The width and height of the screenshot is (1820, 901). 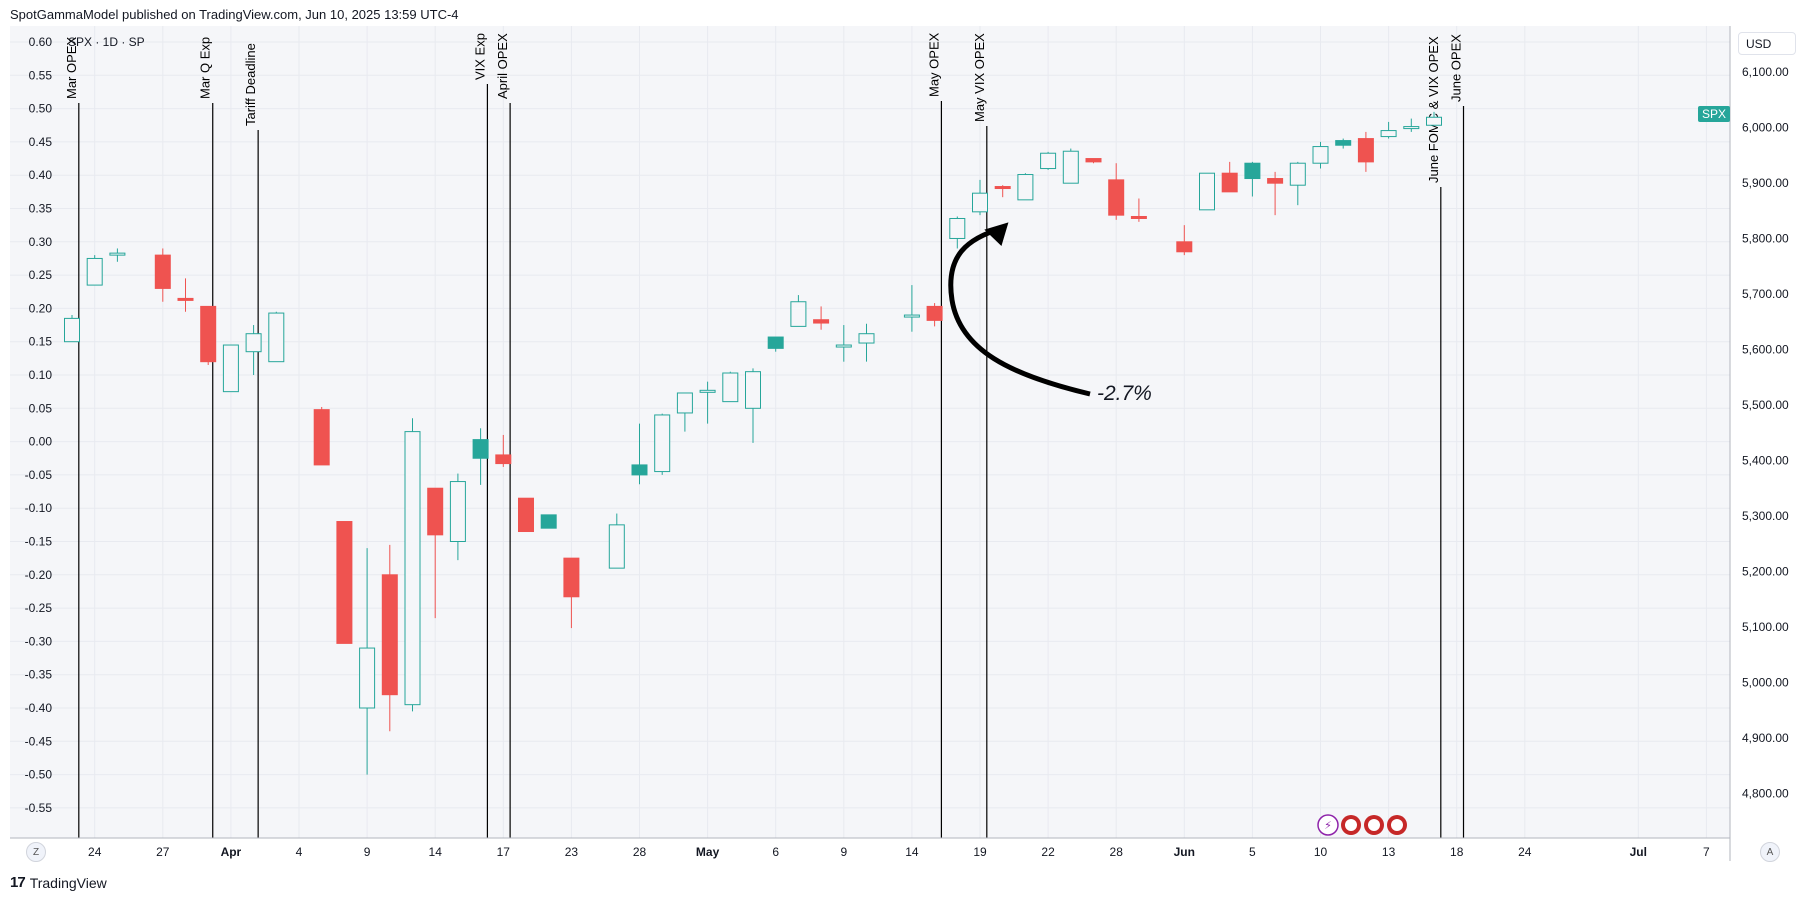 I want to click on right-axis-tick-label: 5,900.00, so click(x=1765, y=183).